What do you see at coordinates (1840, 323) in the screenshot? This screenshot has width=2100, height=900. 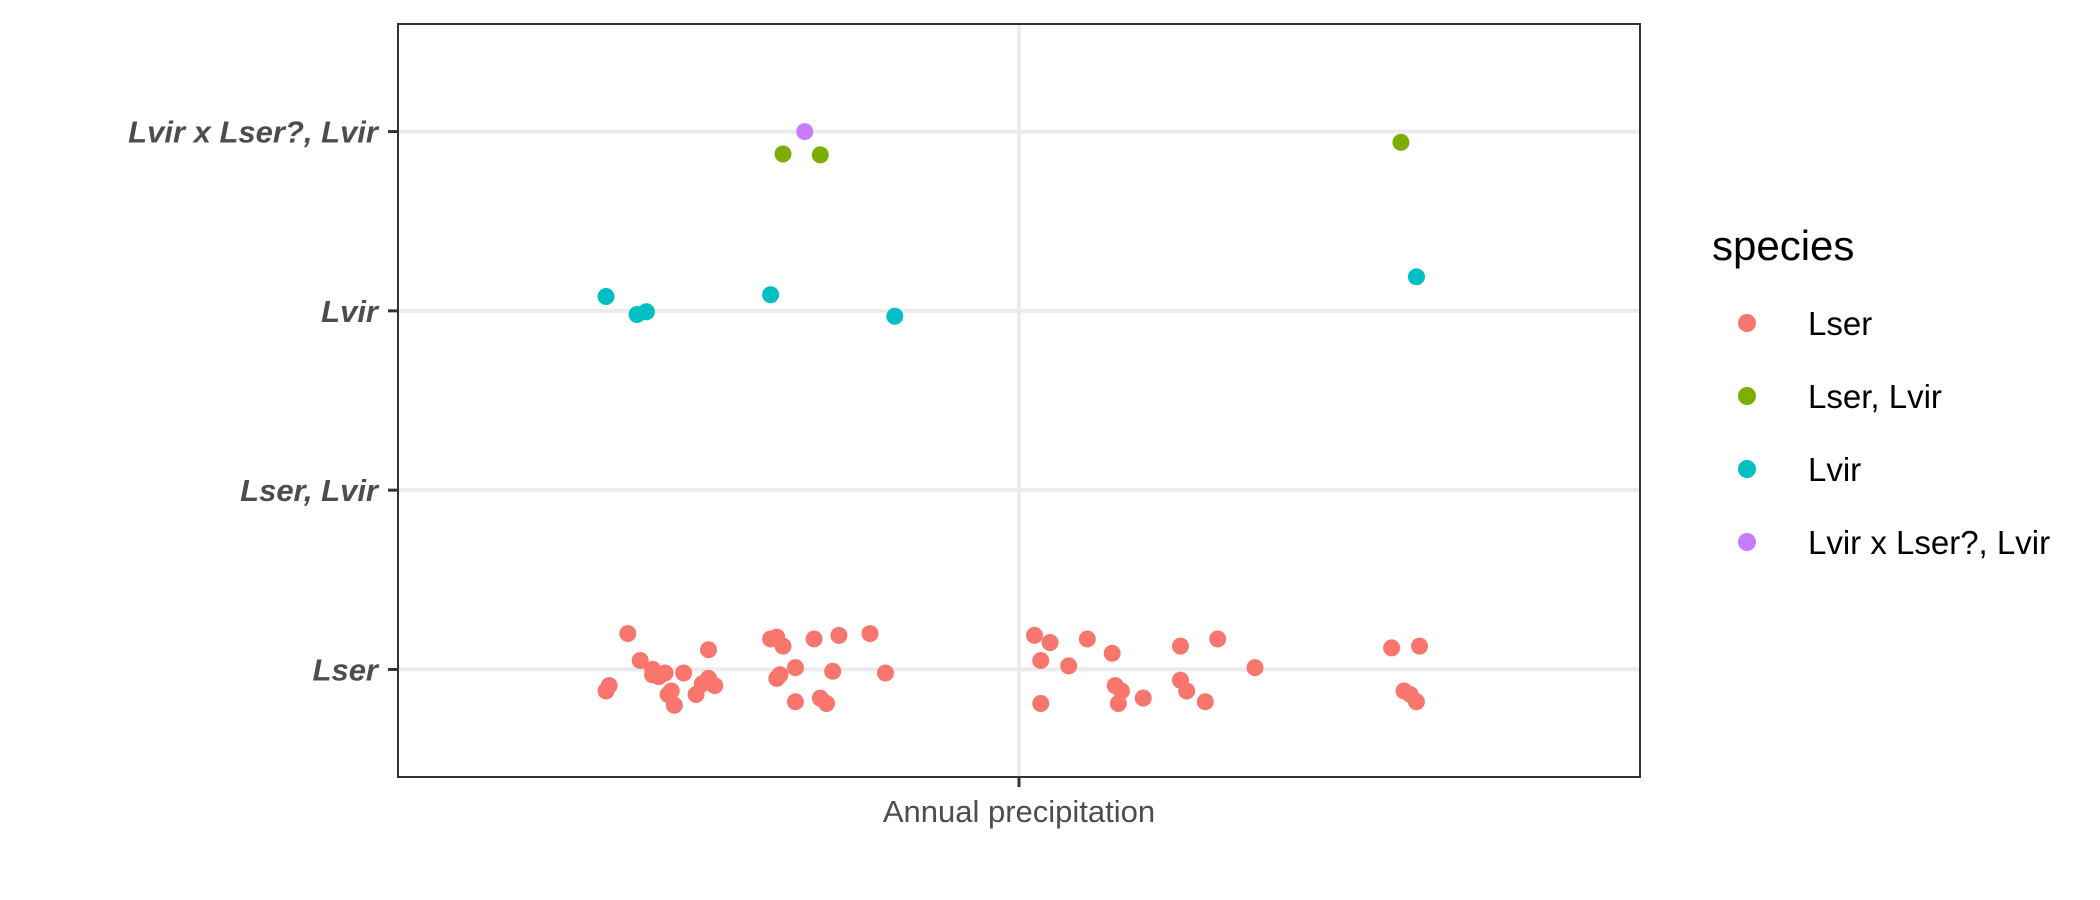 I see `legend-label: Lser` at bounding box center [1840, 323].